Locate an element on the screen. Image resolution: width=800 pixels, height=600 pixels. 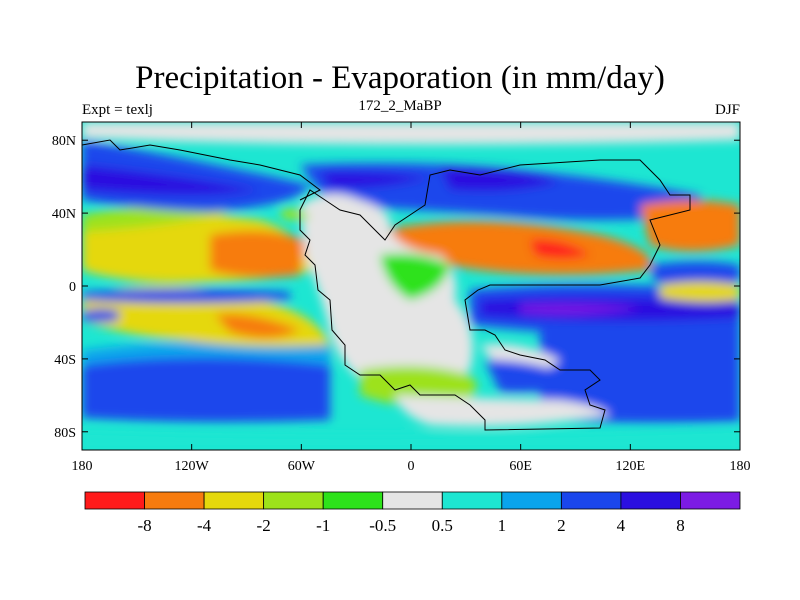
colorbar-label: 1 is located at coordinates (502, 525).